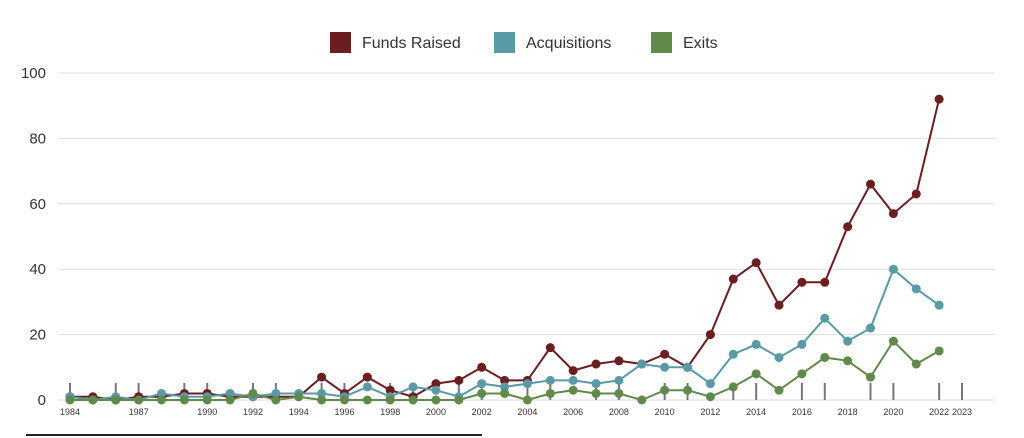 This screenshot has width=1024, height=438. I want to click on legend-item: Exits, so click(684, 42).